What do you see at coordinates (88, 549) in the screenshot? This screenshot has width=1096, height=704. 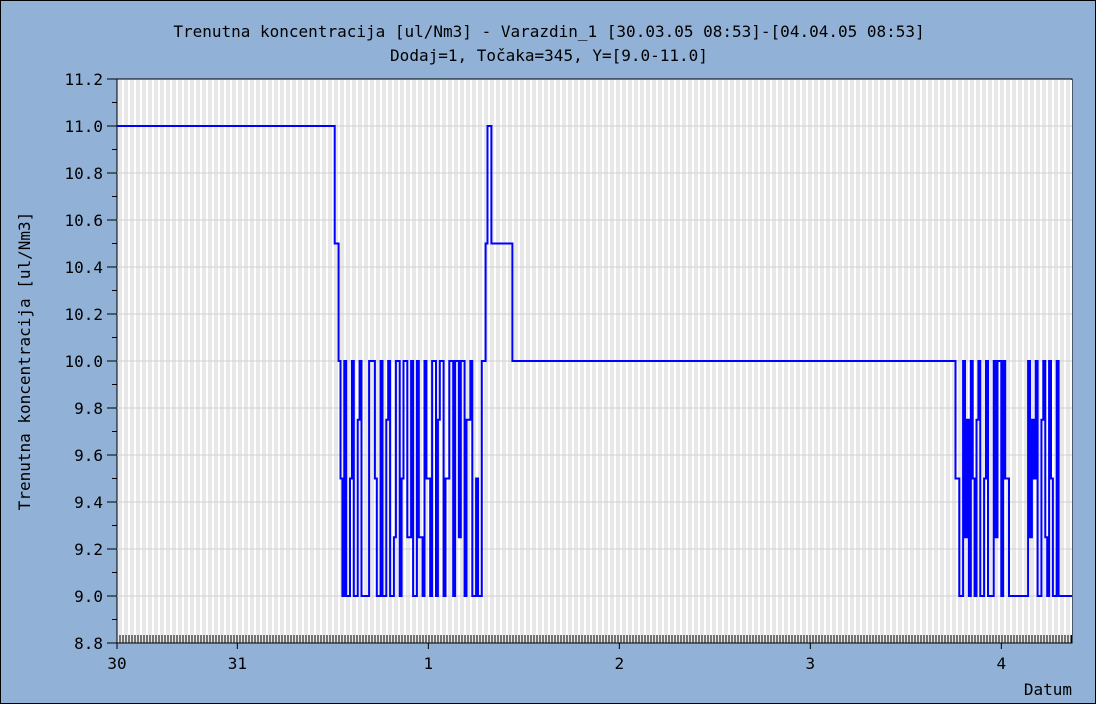 I see `y-tick-label: 9.2` at bounding box center [88, 549].